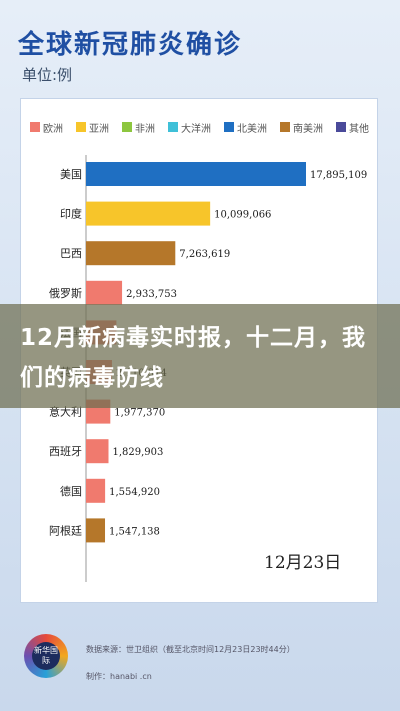 The image size is (400, 711). What do you see at coordinates (71, 214) in the screenshot?
I see `category-label: 印度` at bounding box center [71, 214].